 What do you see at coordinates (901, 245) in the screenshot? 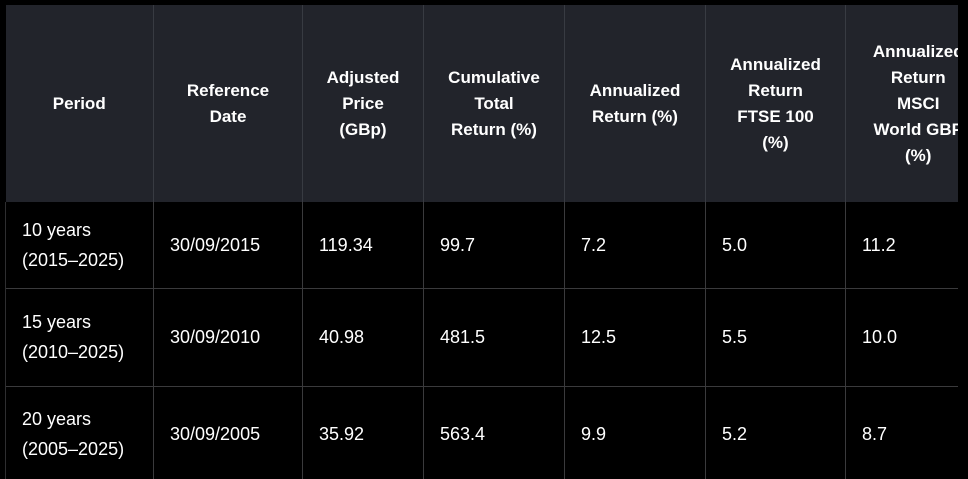
I see `cell-annualized-return-msci-world: 11.2` at bounding box center [901, 245].